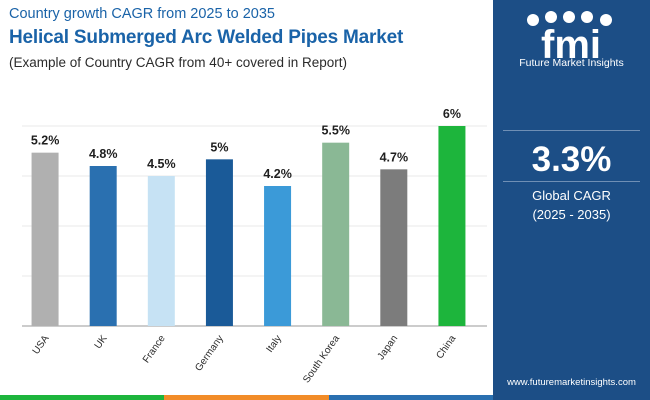  Describe the element at coordinates (335, 131) in the screenshot. I see `data-label: 5.5%` at that location.